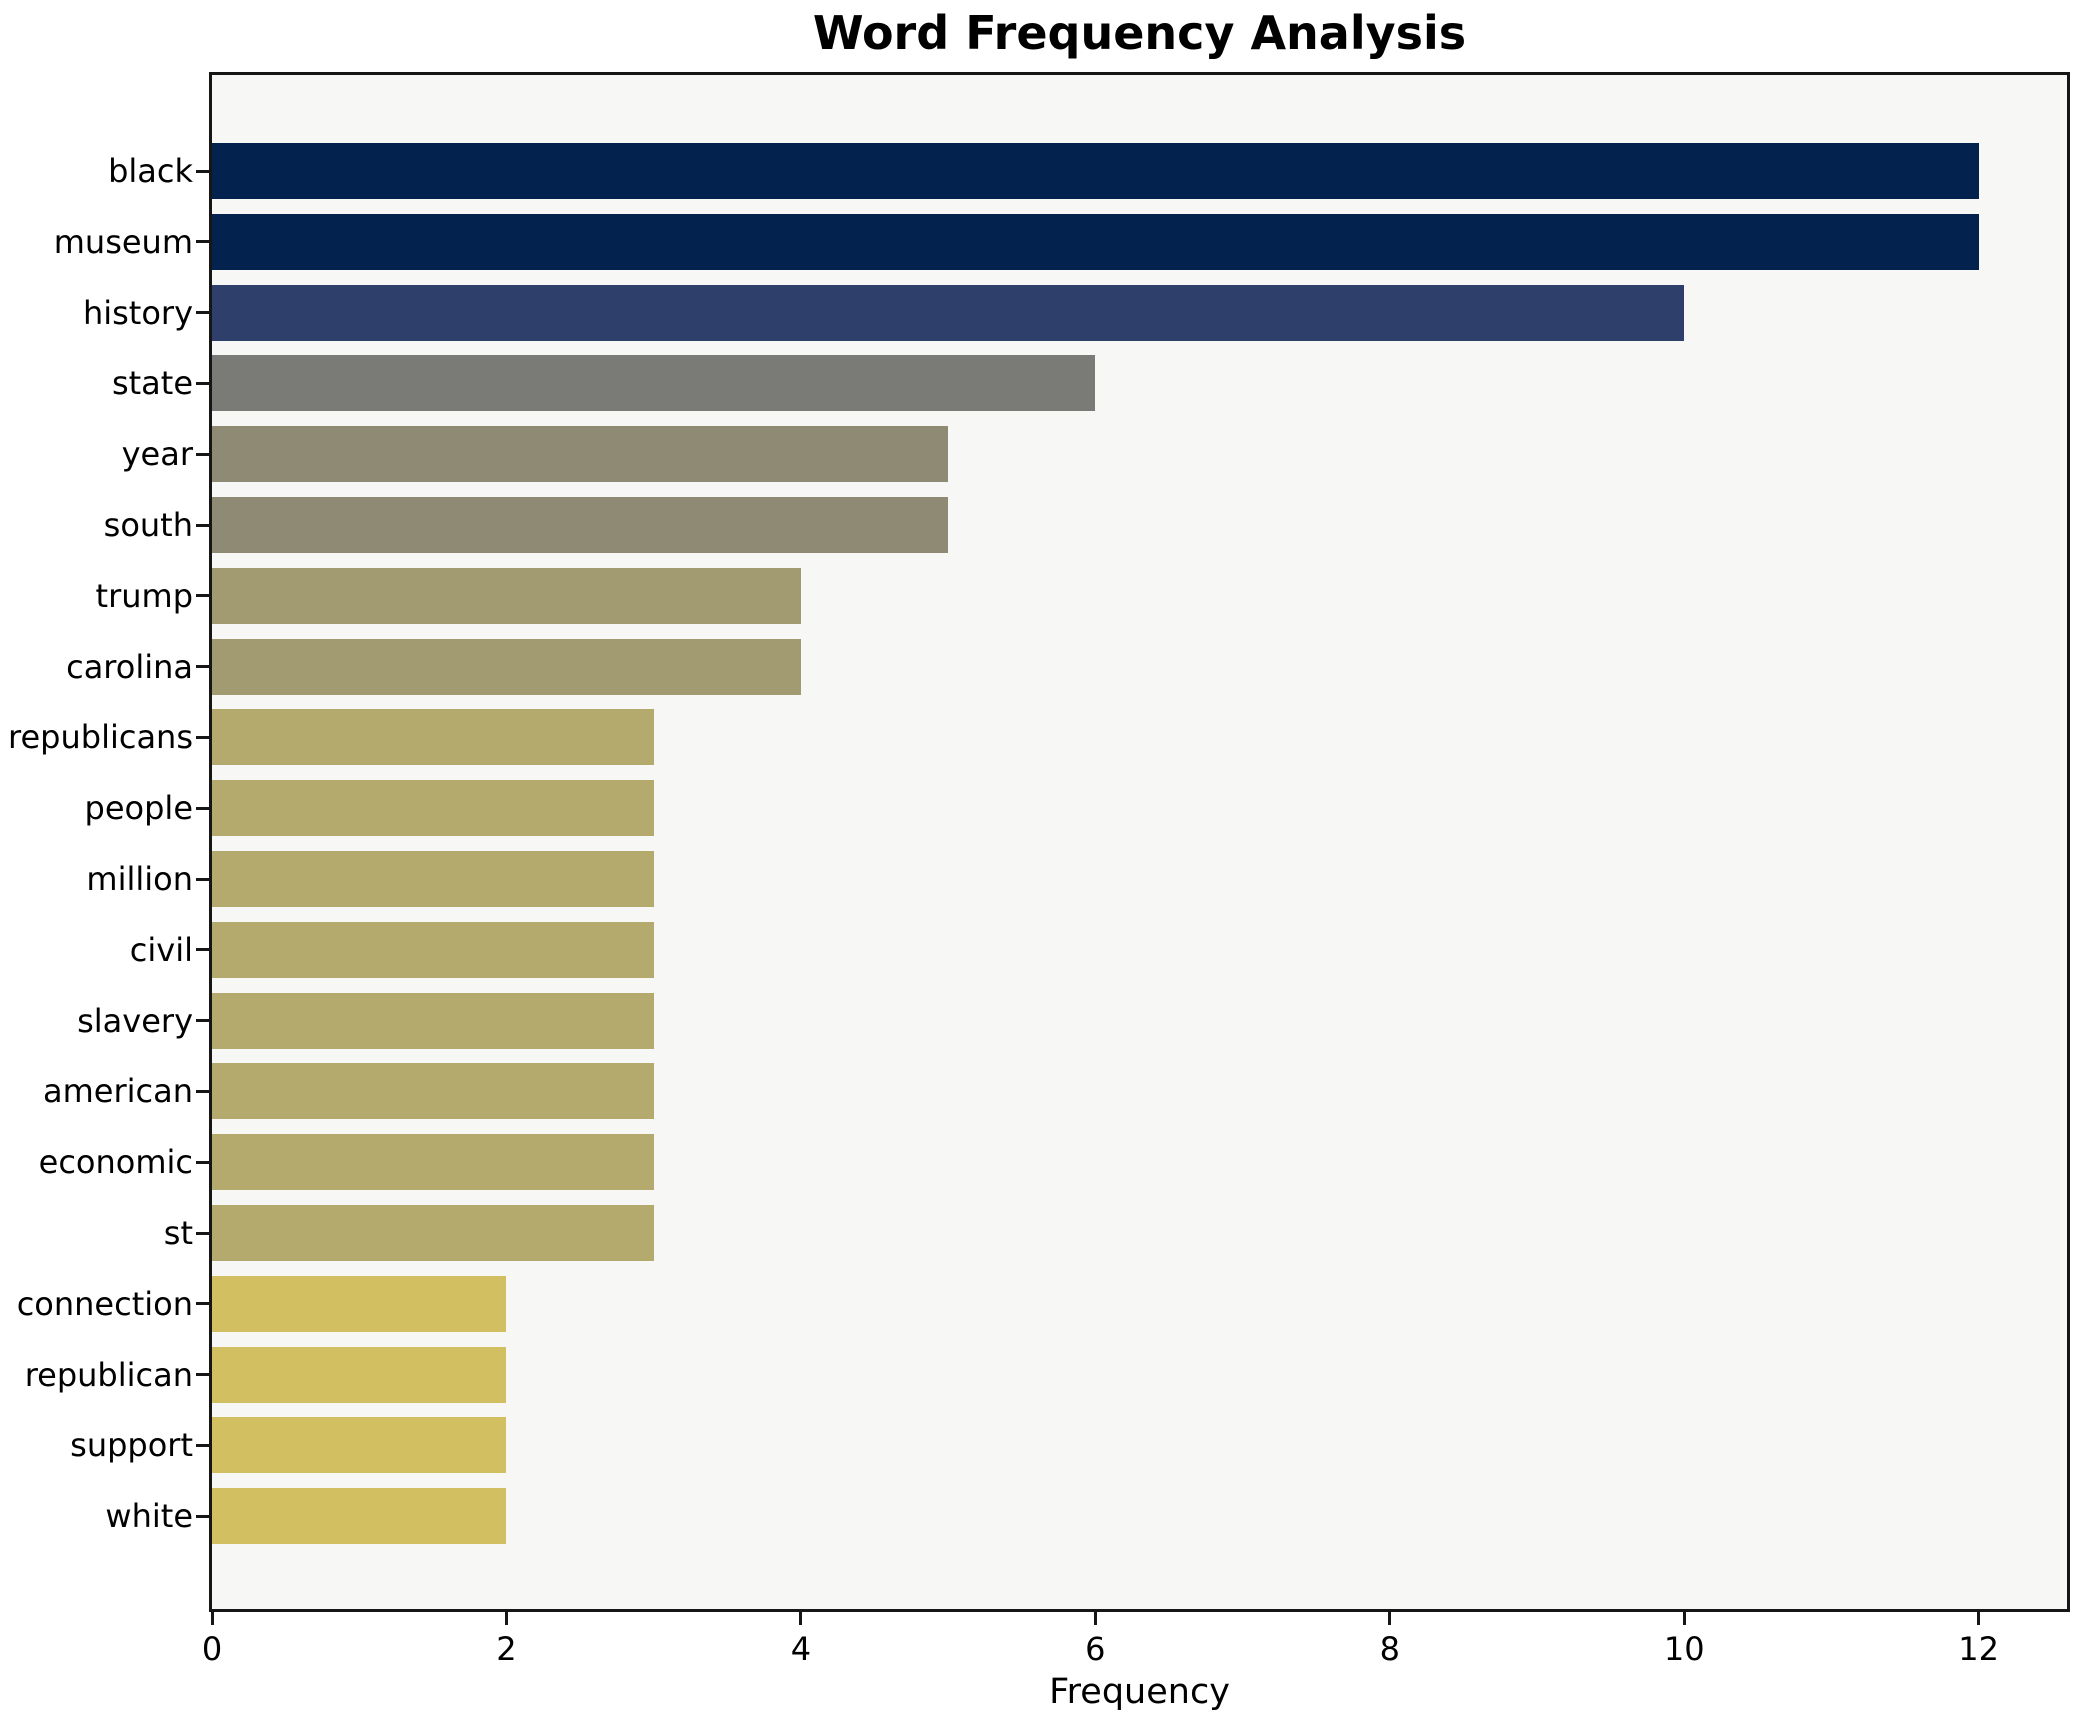 This screenshot has height=1722, width=2089. Describe the element at coordinates (433, 879) in the screenshot. I see `bar-million` at that location.